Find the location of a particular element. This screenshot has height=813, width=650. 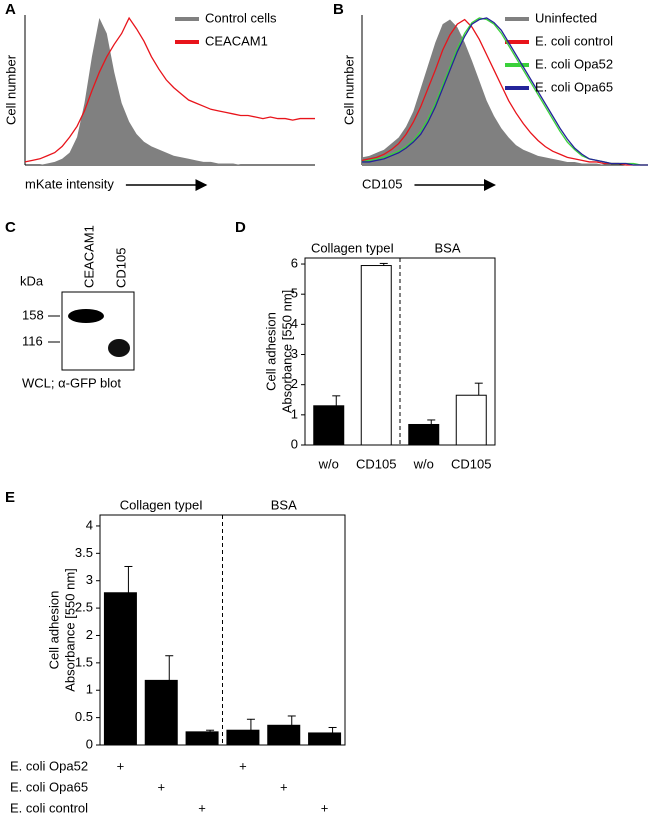

lane-label: CD105 is located at coordinates (120, 268).